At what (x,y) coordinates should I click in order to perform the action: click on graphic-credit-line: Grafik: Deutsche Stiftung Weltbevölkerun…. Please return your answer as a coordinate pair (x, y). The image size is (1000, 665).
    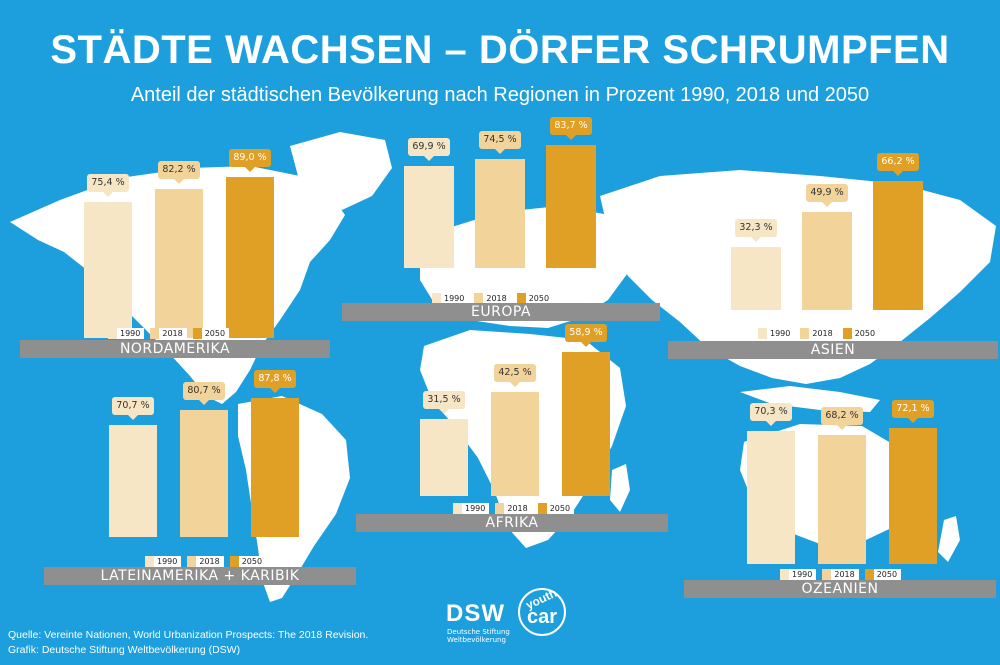
    Looking at the image, I should click on (124, 650).